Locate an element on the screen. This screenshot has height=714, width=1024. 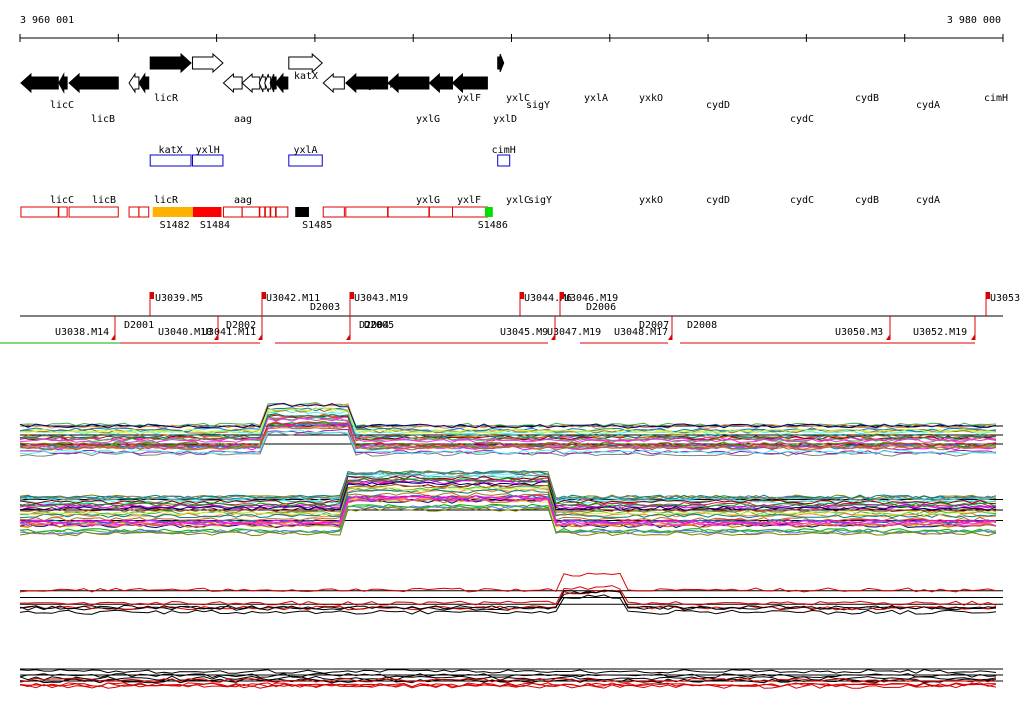
gene-arrow-sigY is located at coordinates (281, 83).